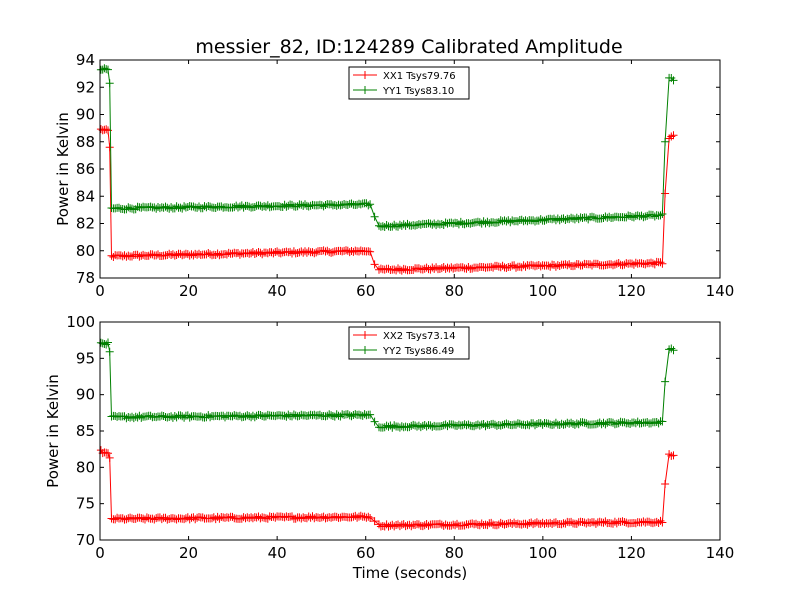 This screenshot has height=600, width=800. Describe the element at coordinates (365, 291) in the screenshot. I see `x-tick-label: 60` at that location.